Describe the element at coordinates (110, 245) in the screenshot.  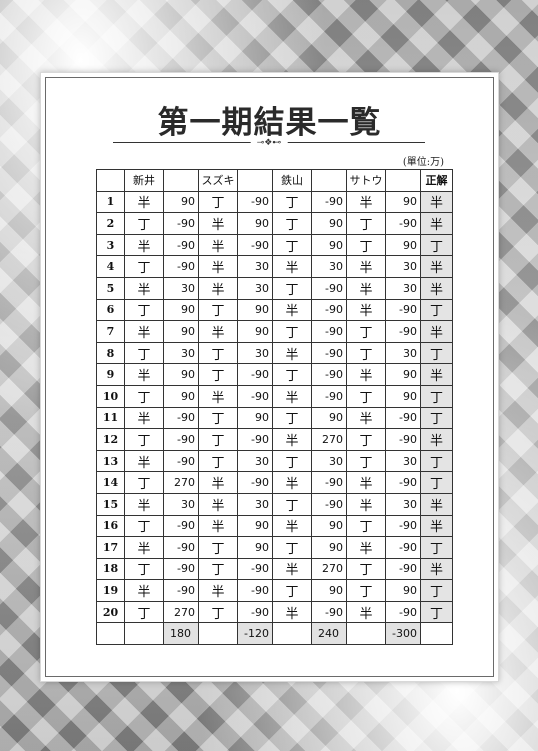
I see `round-number: 3` at that location.